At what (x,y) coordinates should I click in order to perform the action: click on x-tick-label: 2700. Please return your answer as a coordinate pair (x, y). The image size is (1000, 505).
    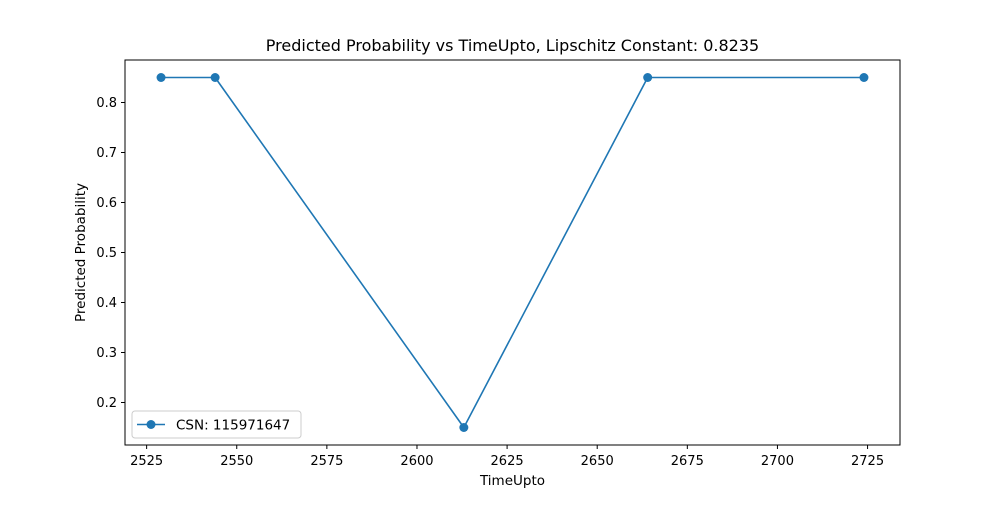
    Looking at the image, I should click on (777, 461).